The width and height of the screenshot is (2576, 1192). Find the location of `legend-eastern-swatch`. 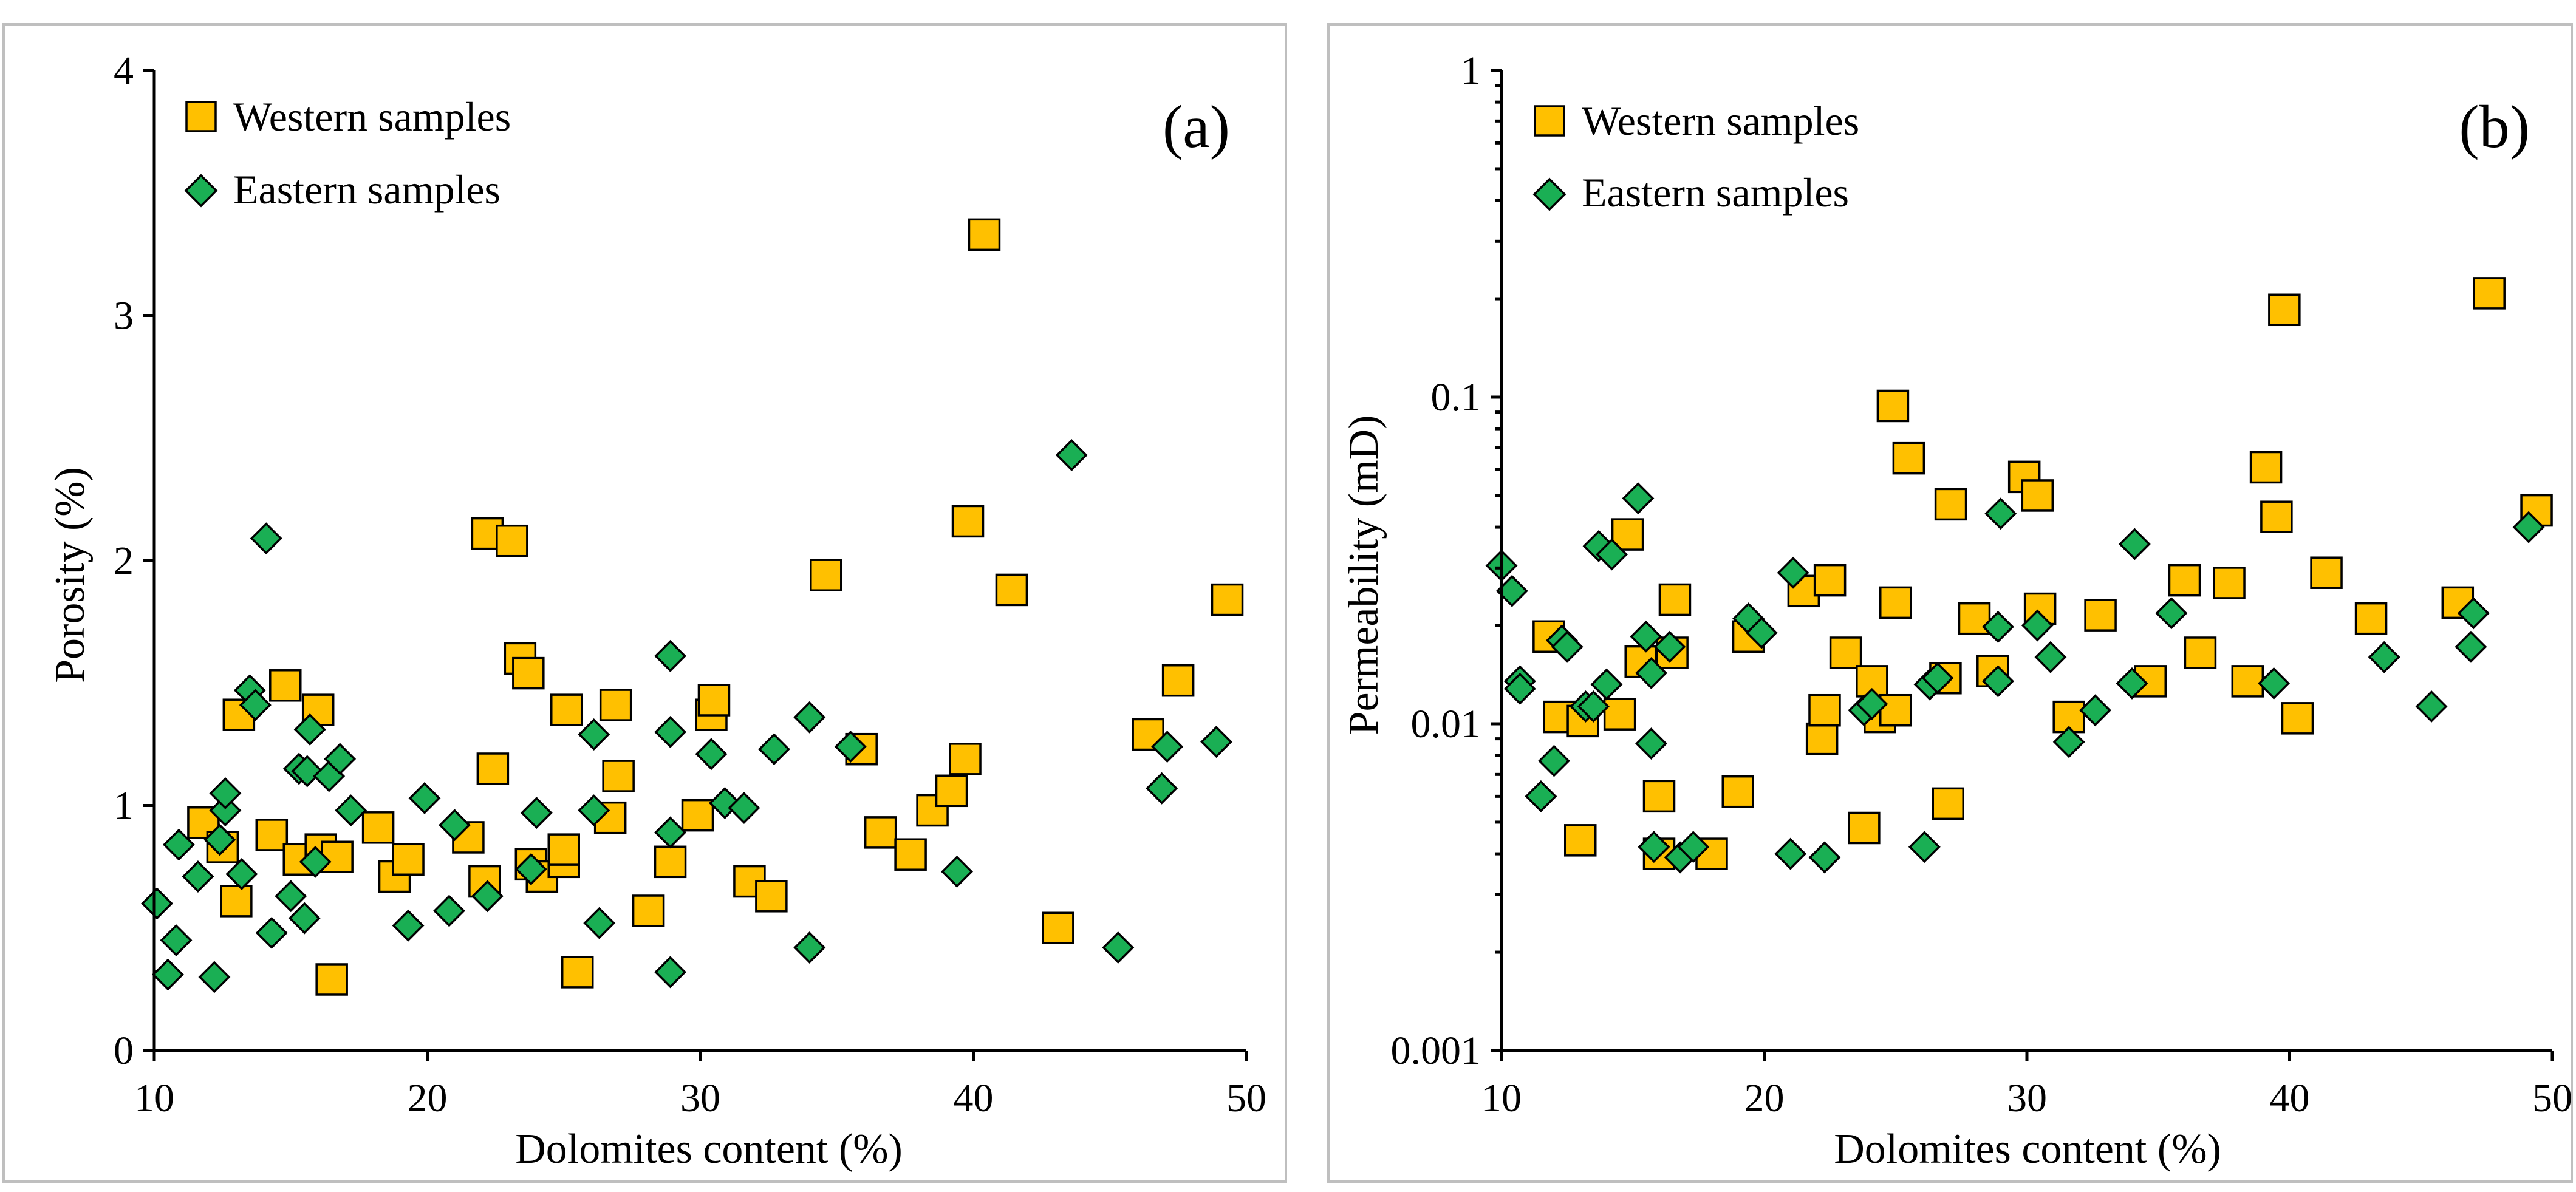

legend-eastern-swatch is located at coordinates (1549, 194).